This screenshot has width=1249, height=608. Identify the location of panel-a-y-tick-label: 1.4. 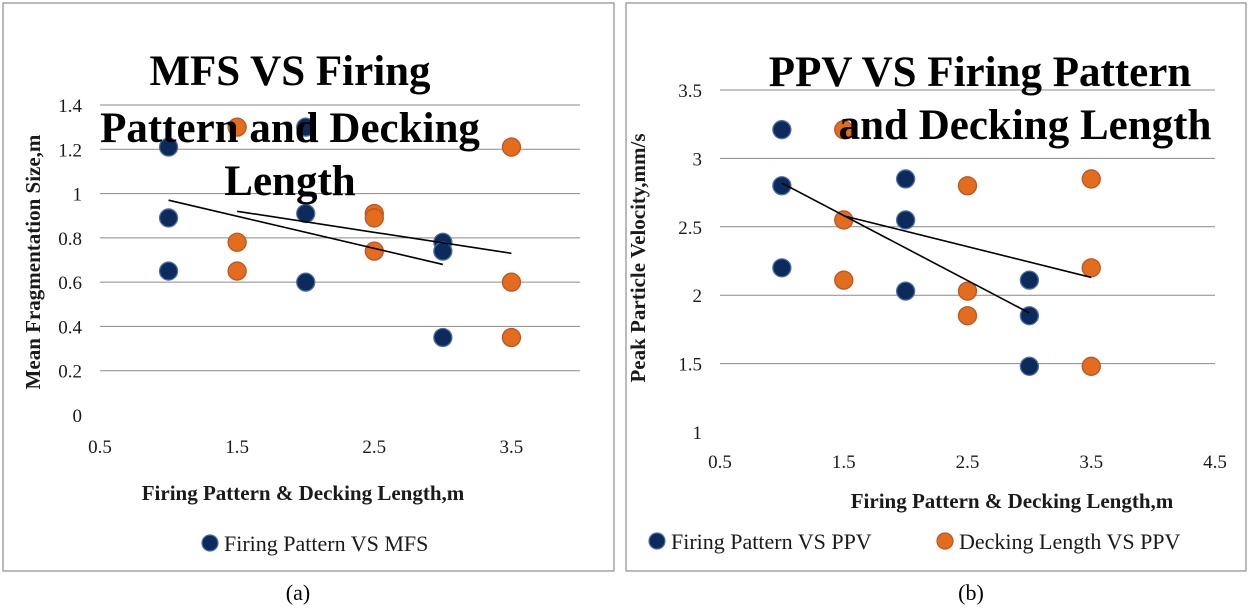
(70, 106).